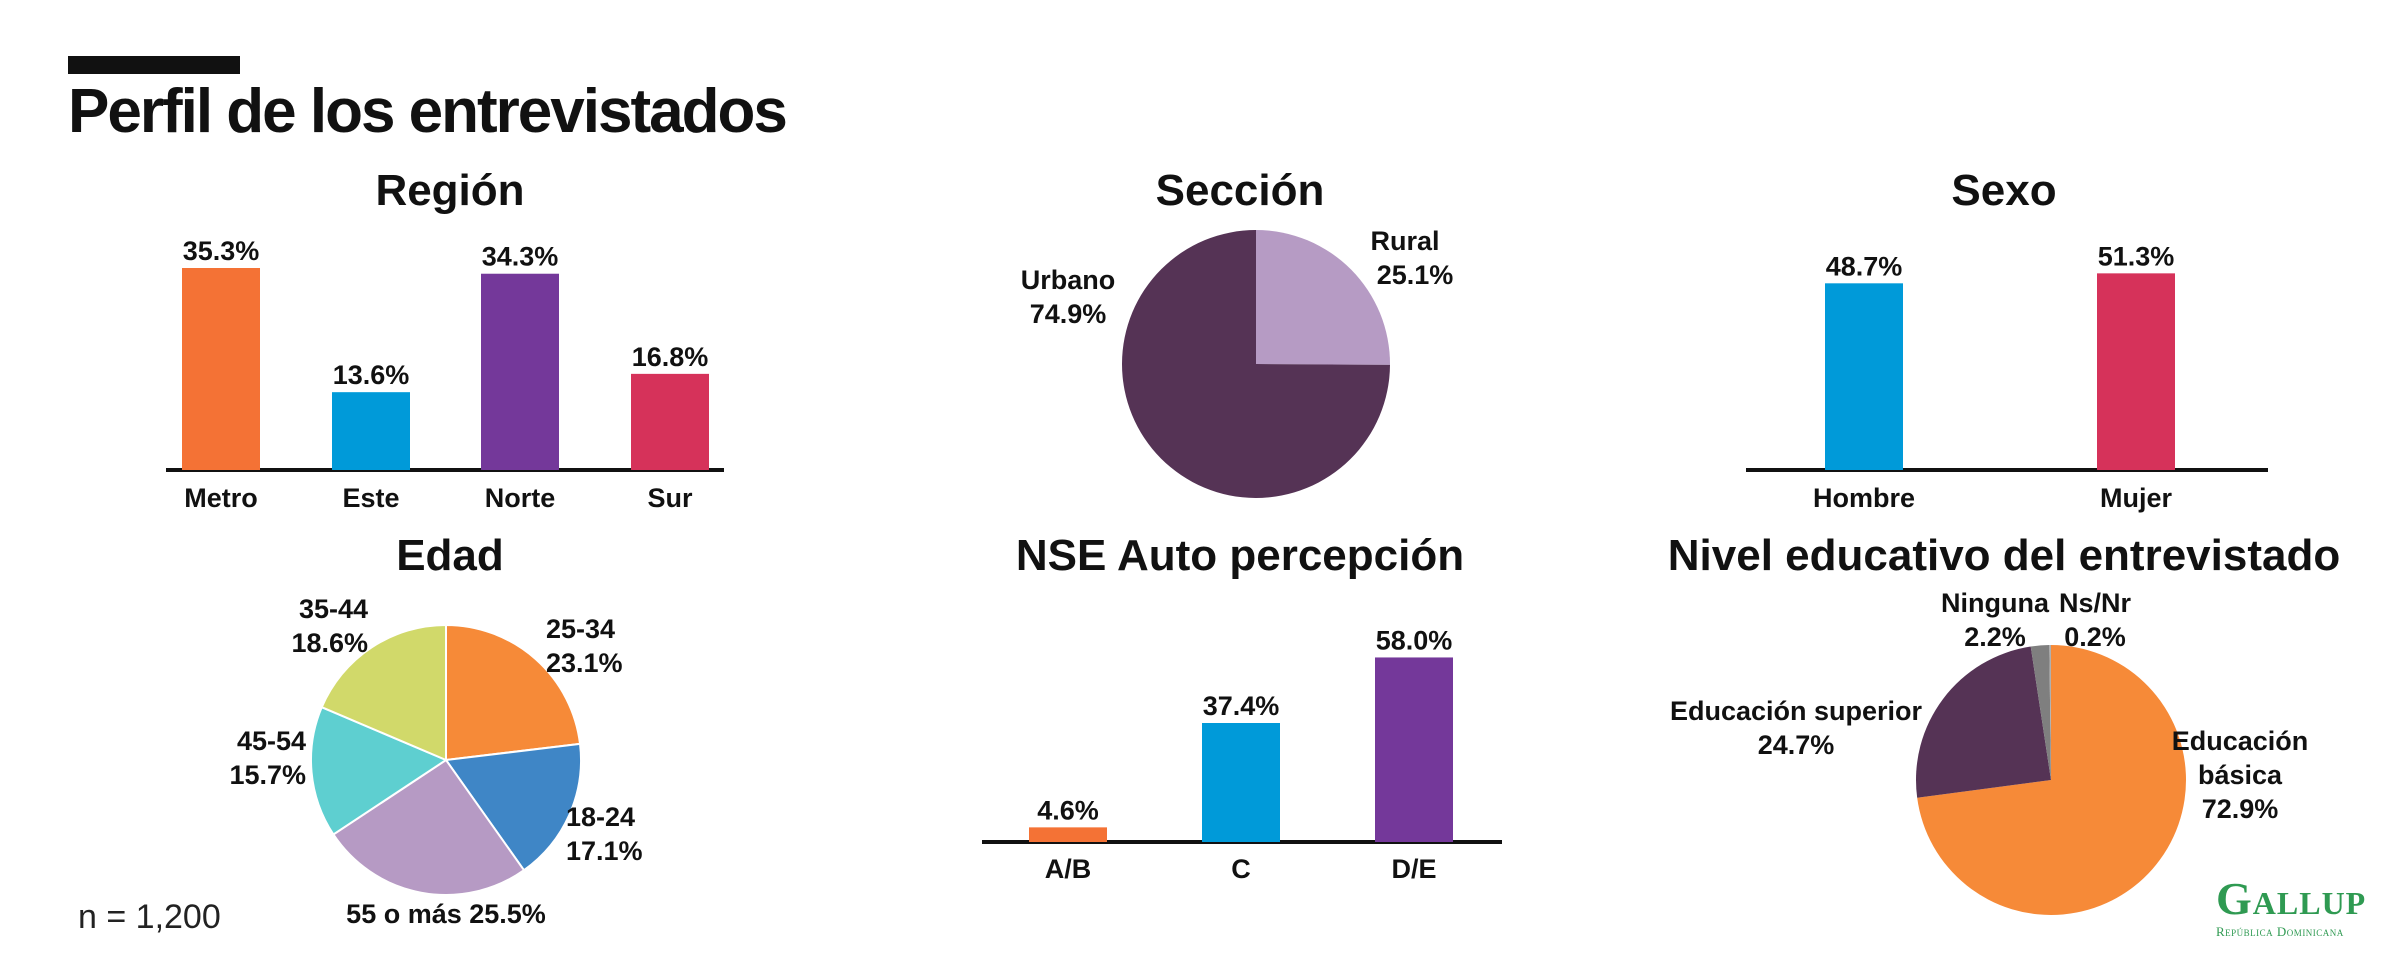 The width and height of the screenshot is (2400, 976). Describe the element at coordinates (584, 663) in the screenshot. I see `edad-value-label-25-34: 23.1%` at that location.